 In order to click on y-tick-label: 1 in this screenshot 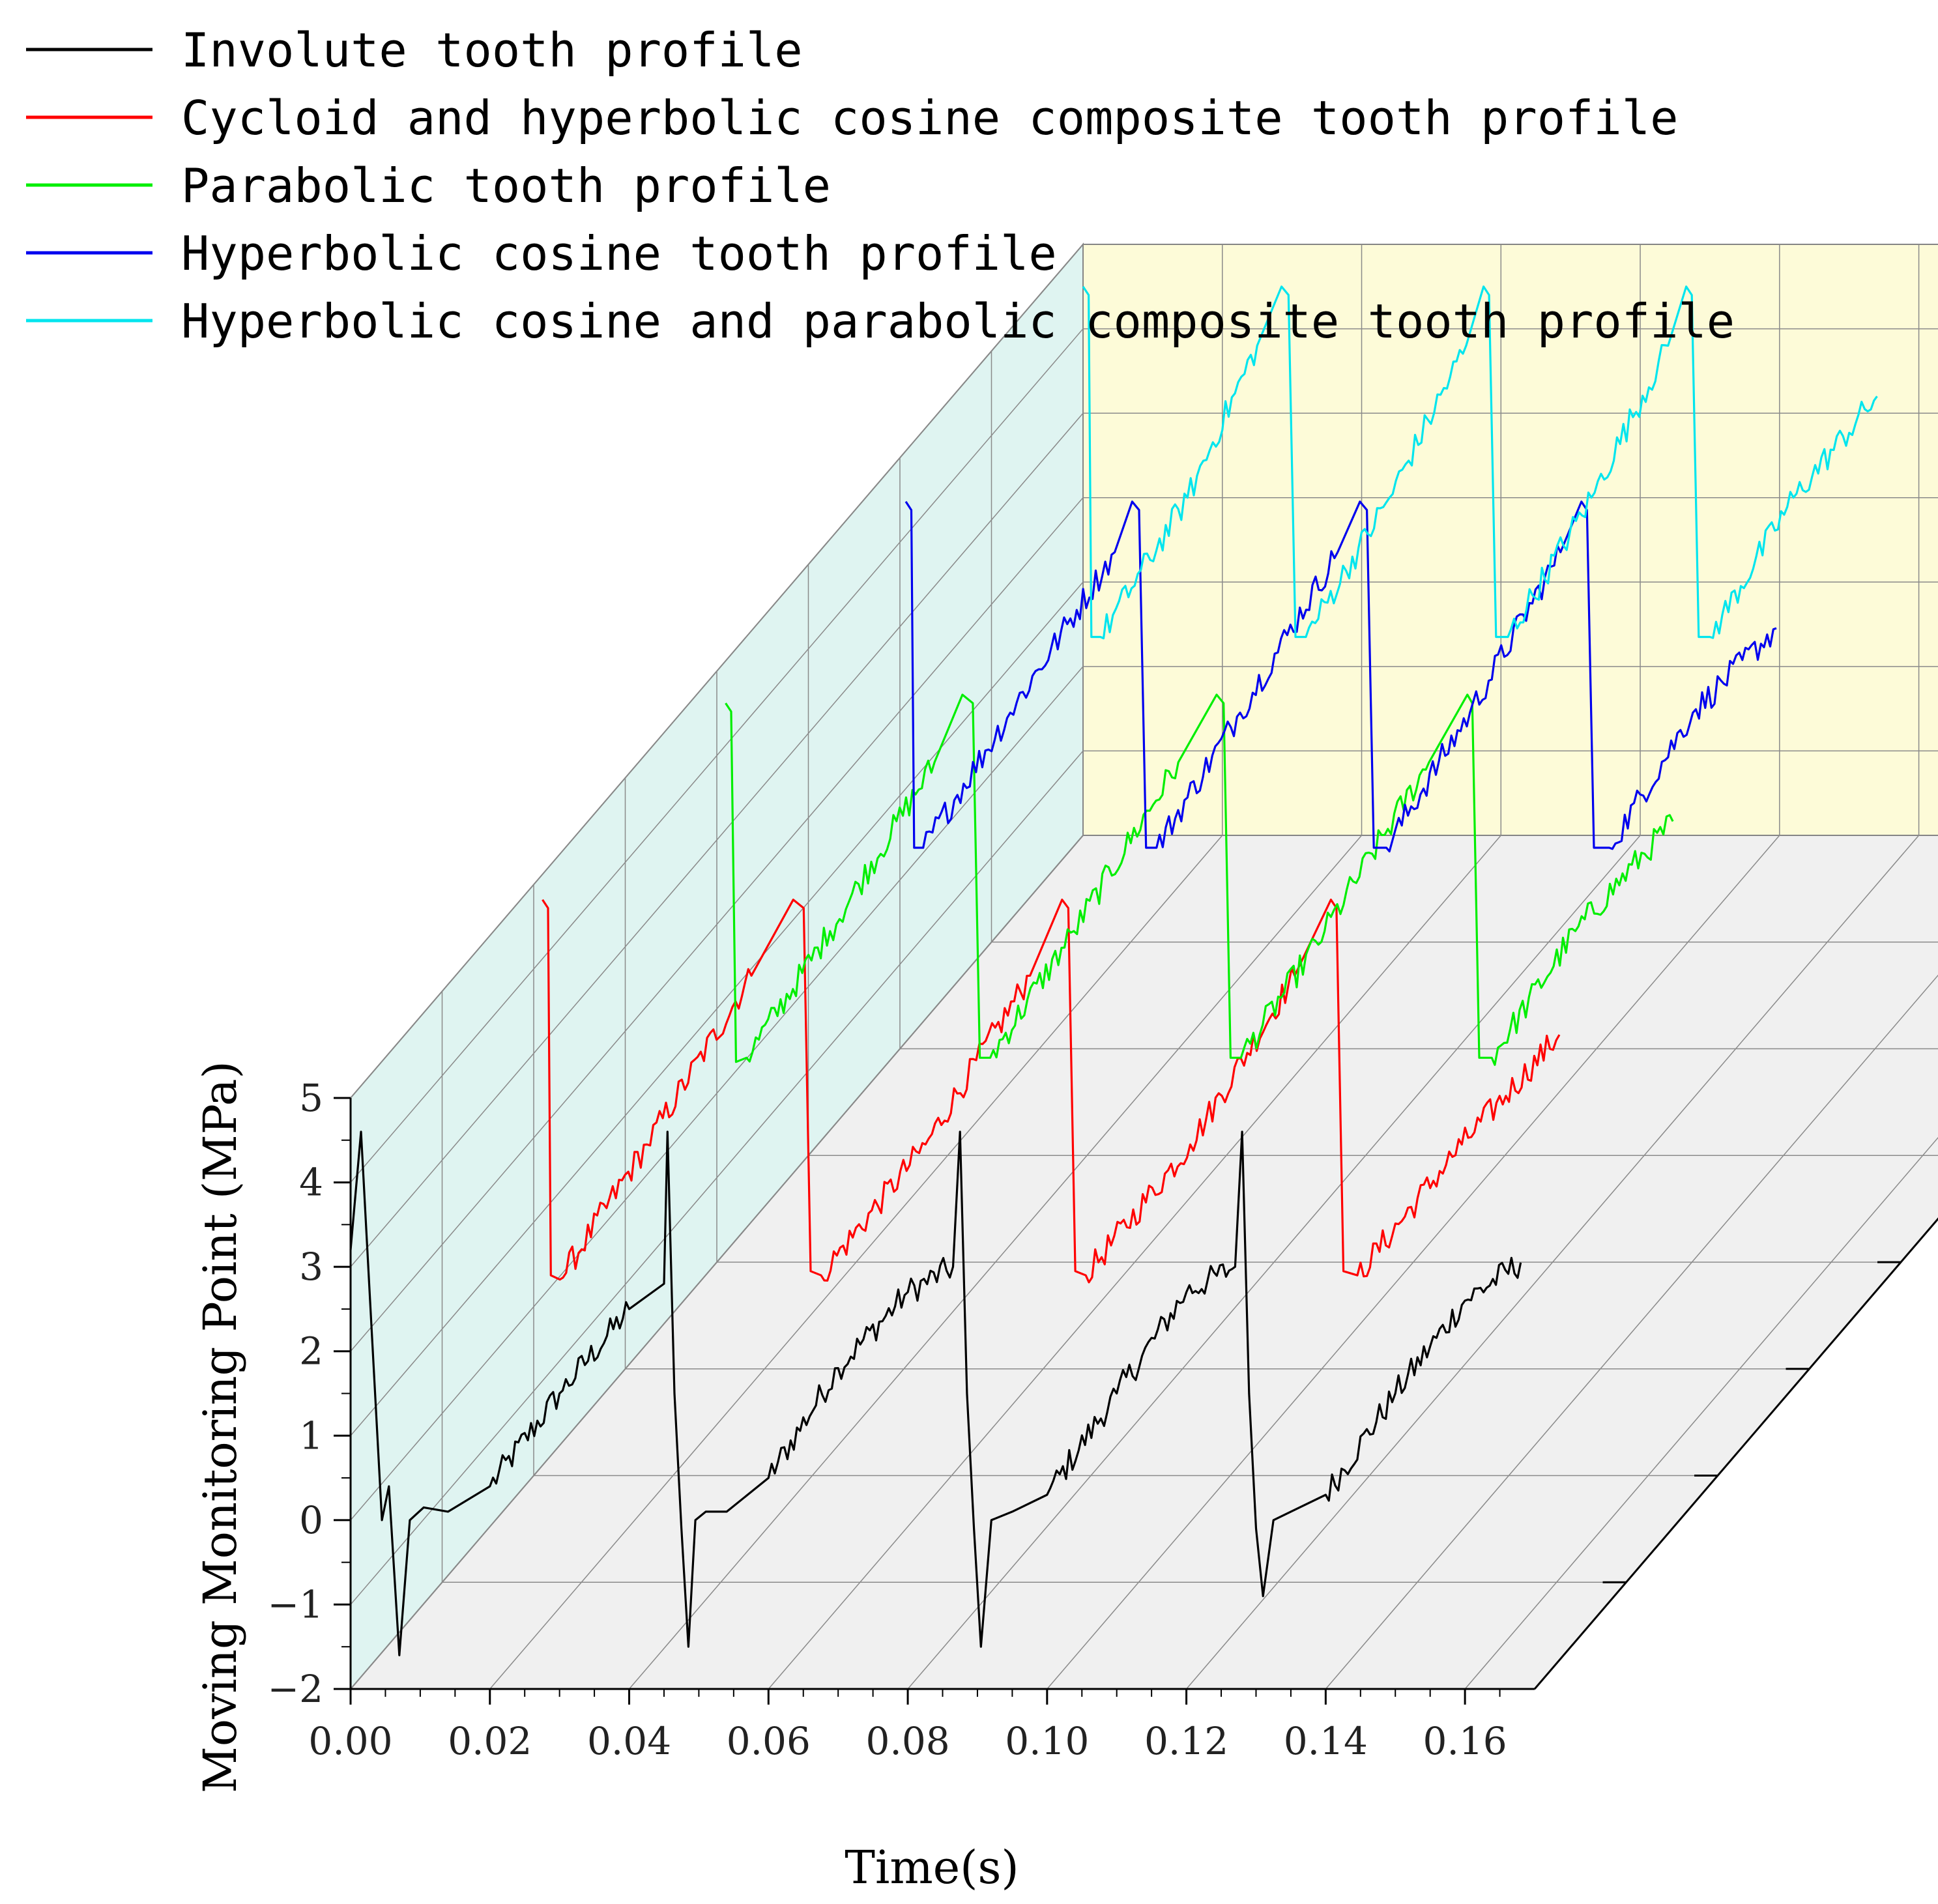, I will do `click(311, 1435)`.